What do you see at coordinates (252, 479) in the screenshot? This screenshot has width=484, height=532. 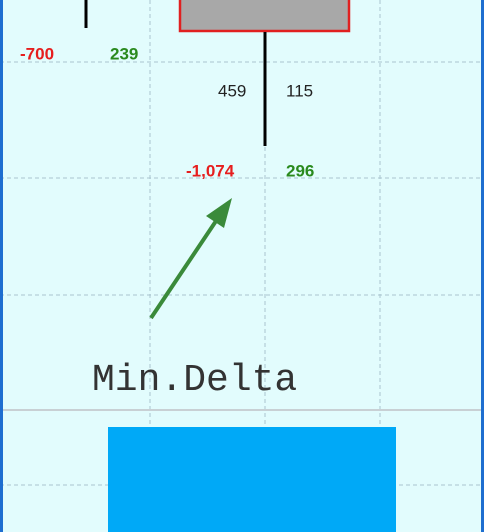 I see `cover-box` at bounding box center [252, 479].